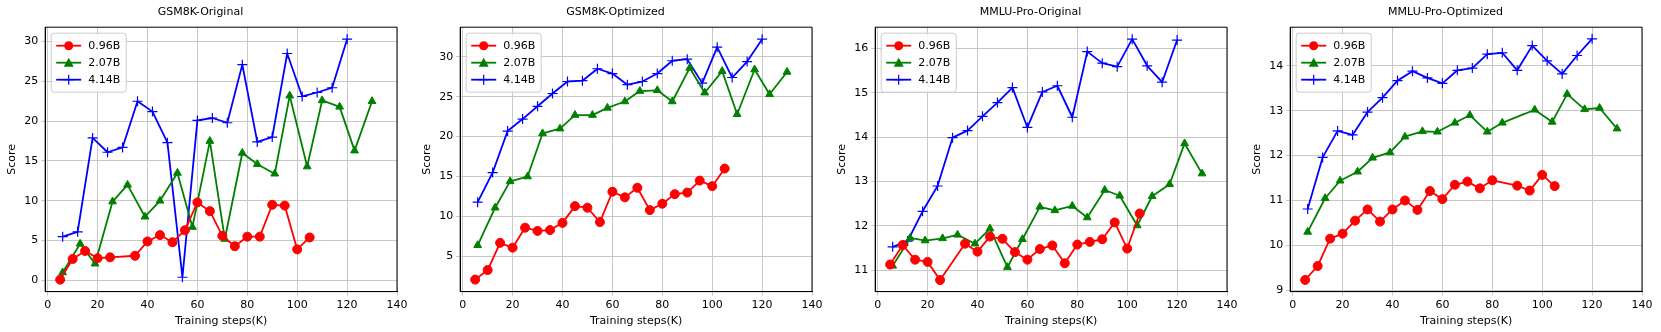  What do you see at coordinates (1030, 12) in the screenshot?
I see `chart-title: MMLU-Pro-Original` at bounding box center [1030, 12].